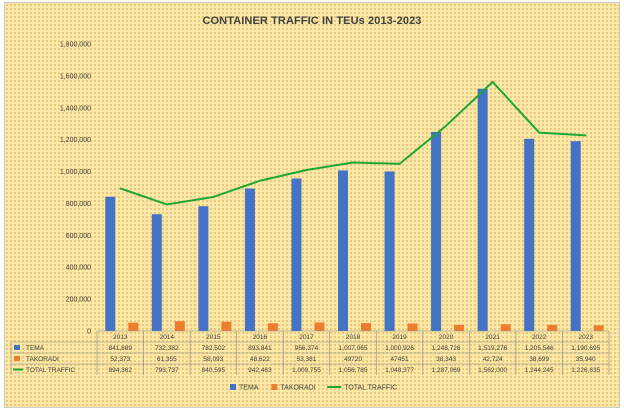  Describe the element at coordinates (446, 359) in the screenshot. I see `table-cell-value: 38,343` at that location.